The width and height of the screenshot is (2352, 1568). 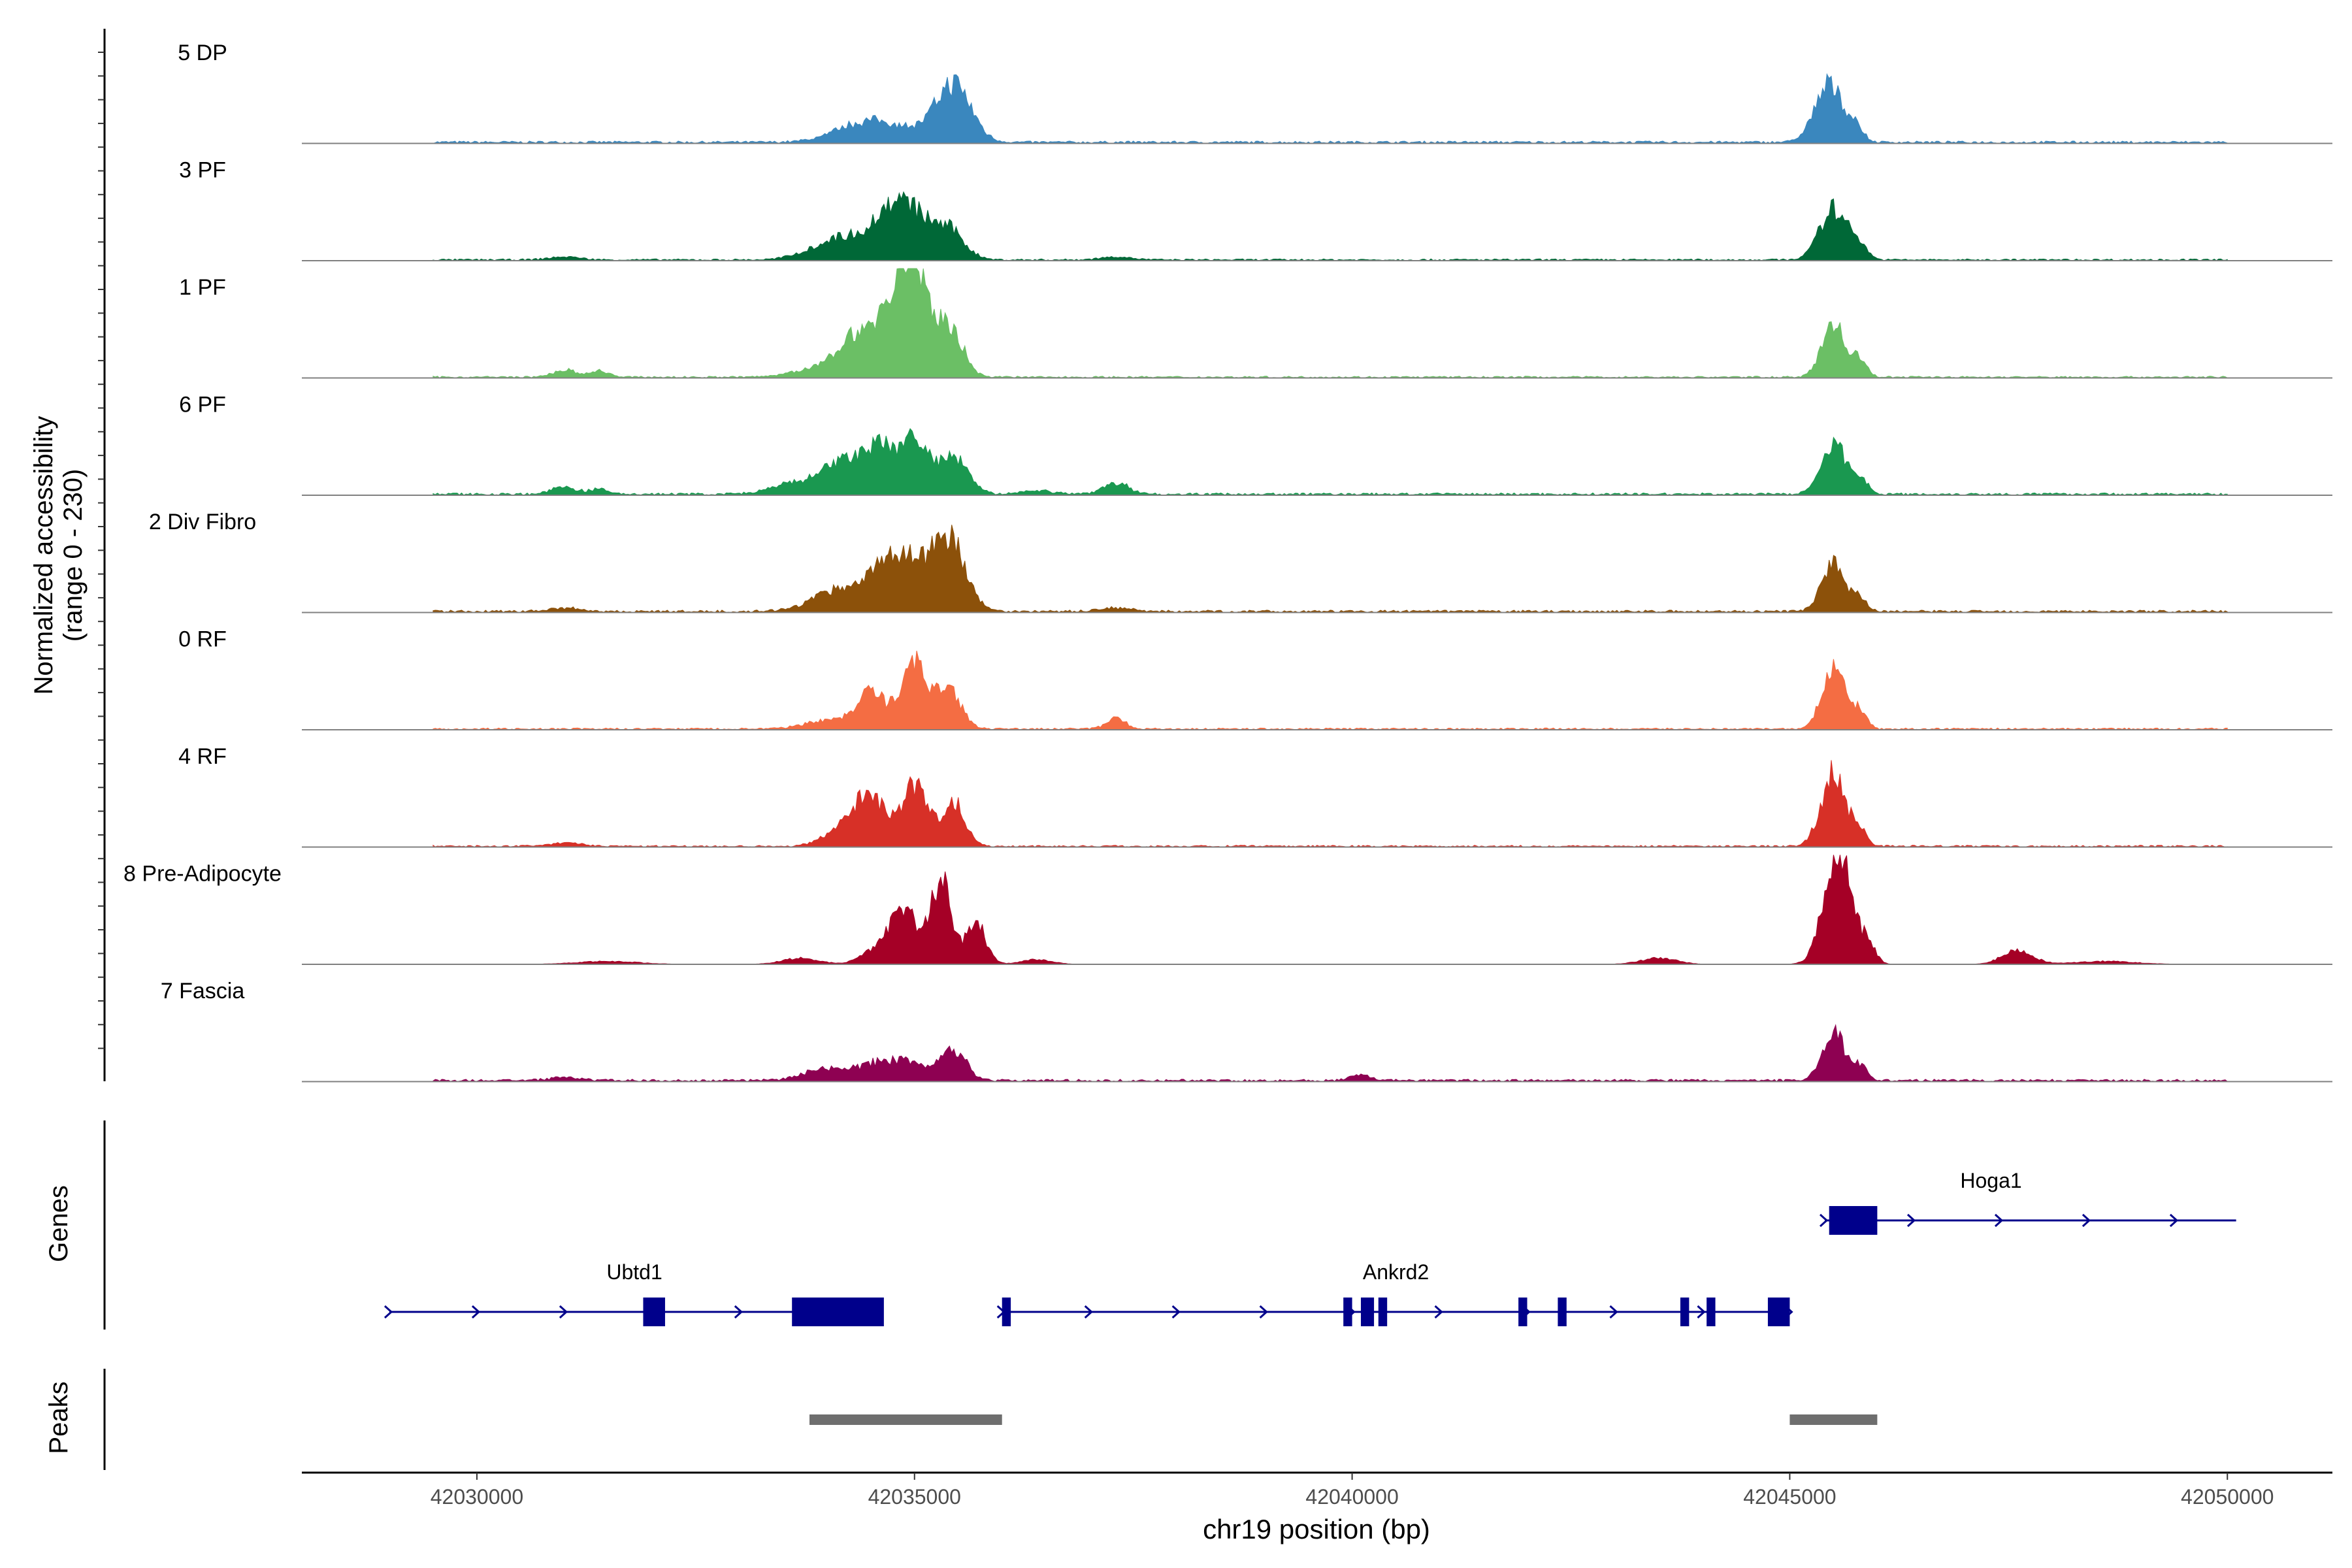 I want to click on track-2-div-fibro: 2 Div Fibro, so click(x=1240, y=561).